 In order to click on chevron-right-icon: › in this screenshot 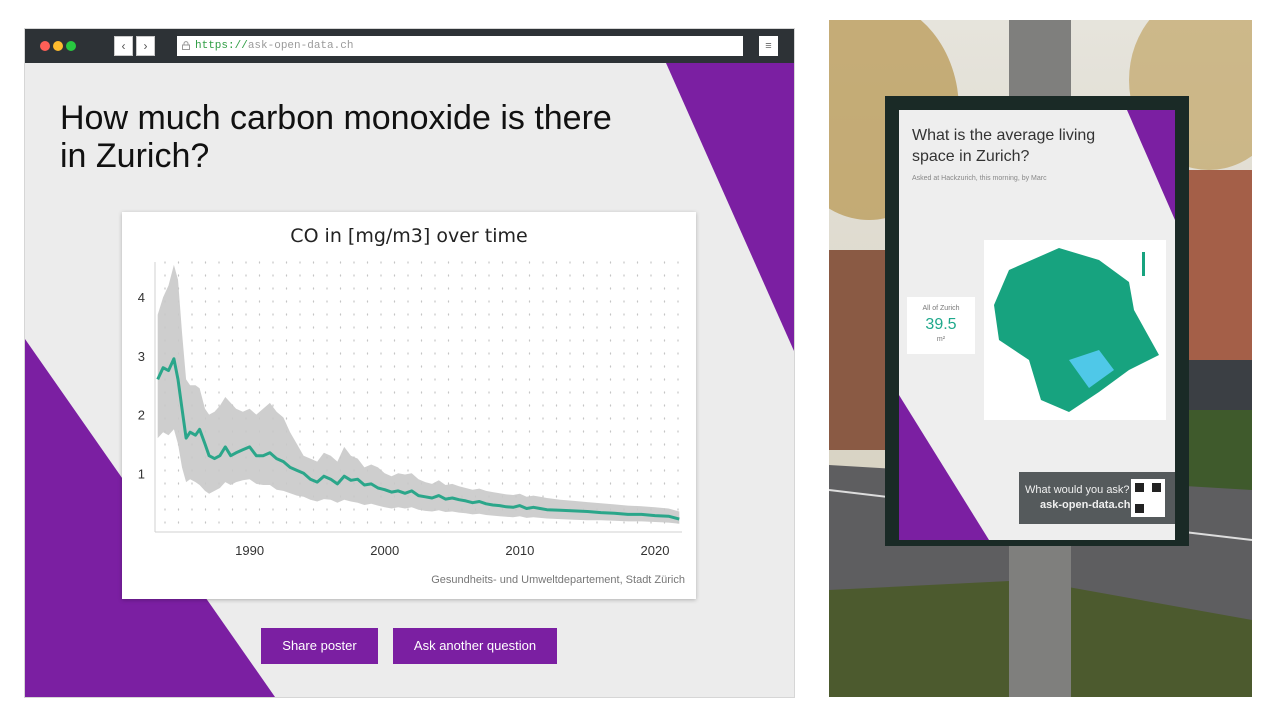, I will do `click(145, 46)`.